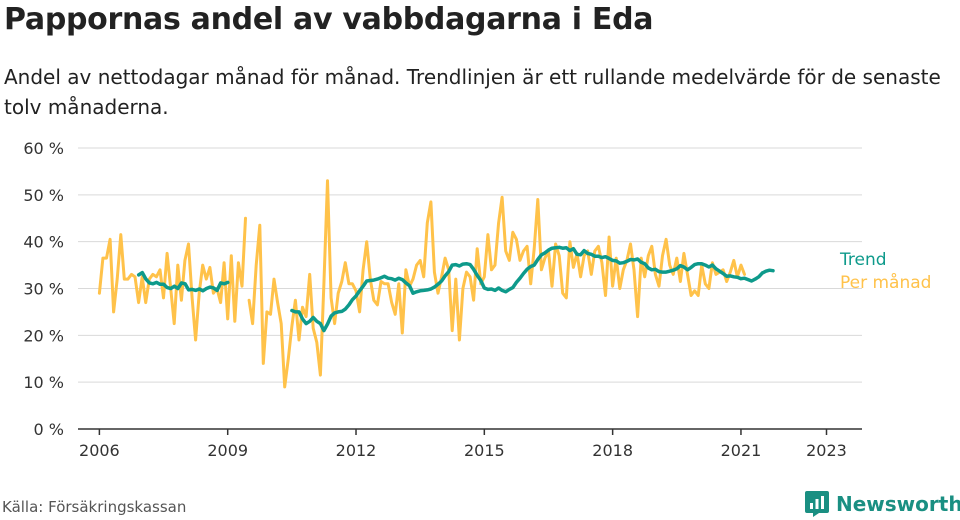 The image size is (960, 520). What do you see at coordinates (898, 504) in the screenshot?
I see `brand-name: Newsworthy` at bounding box center [898, 504].